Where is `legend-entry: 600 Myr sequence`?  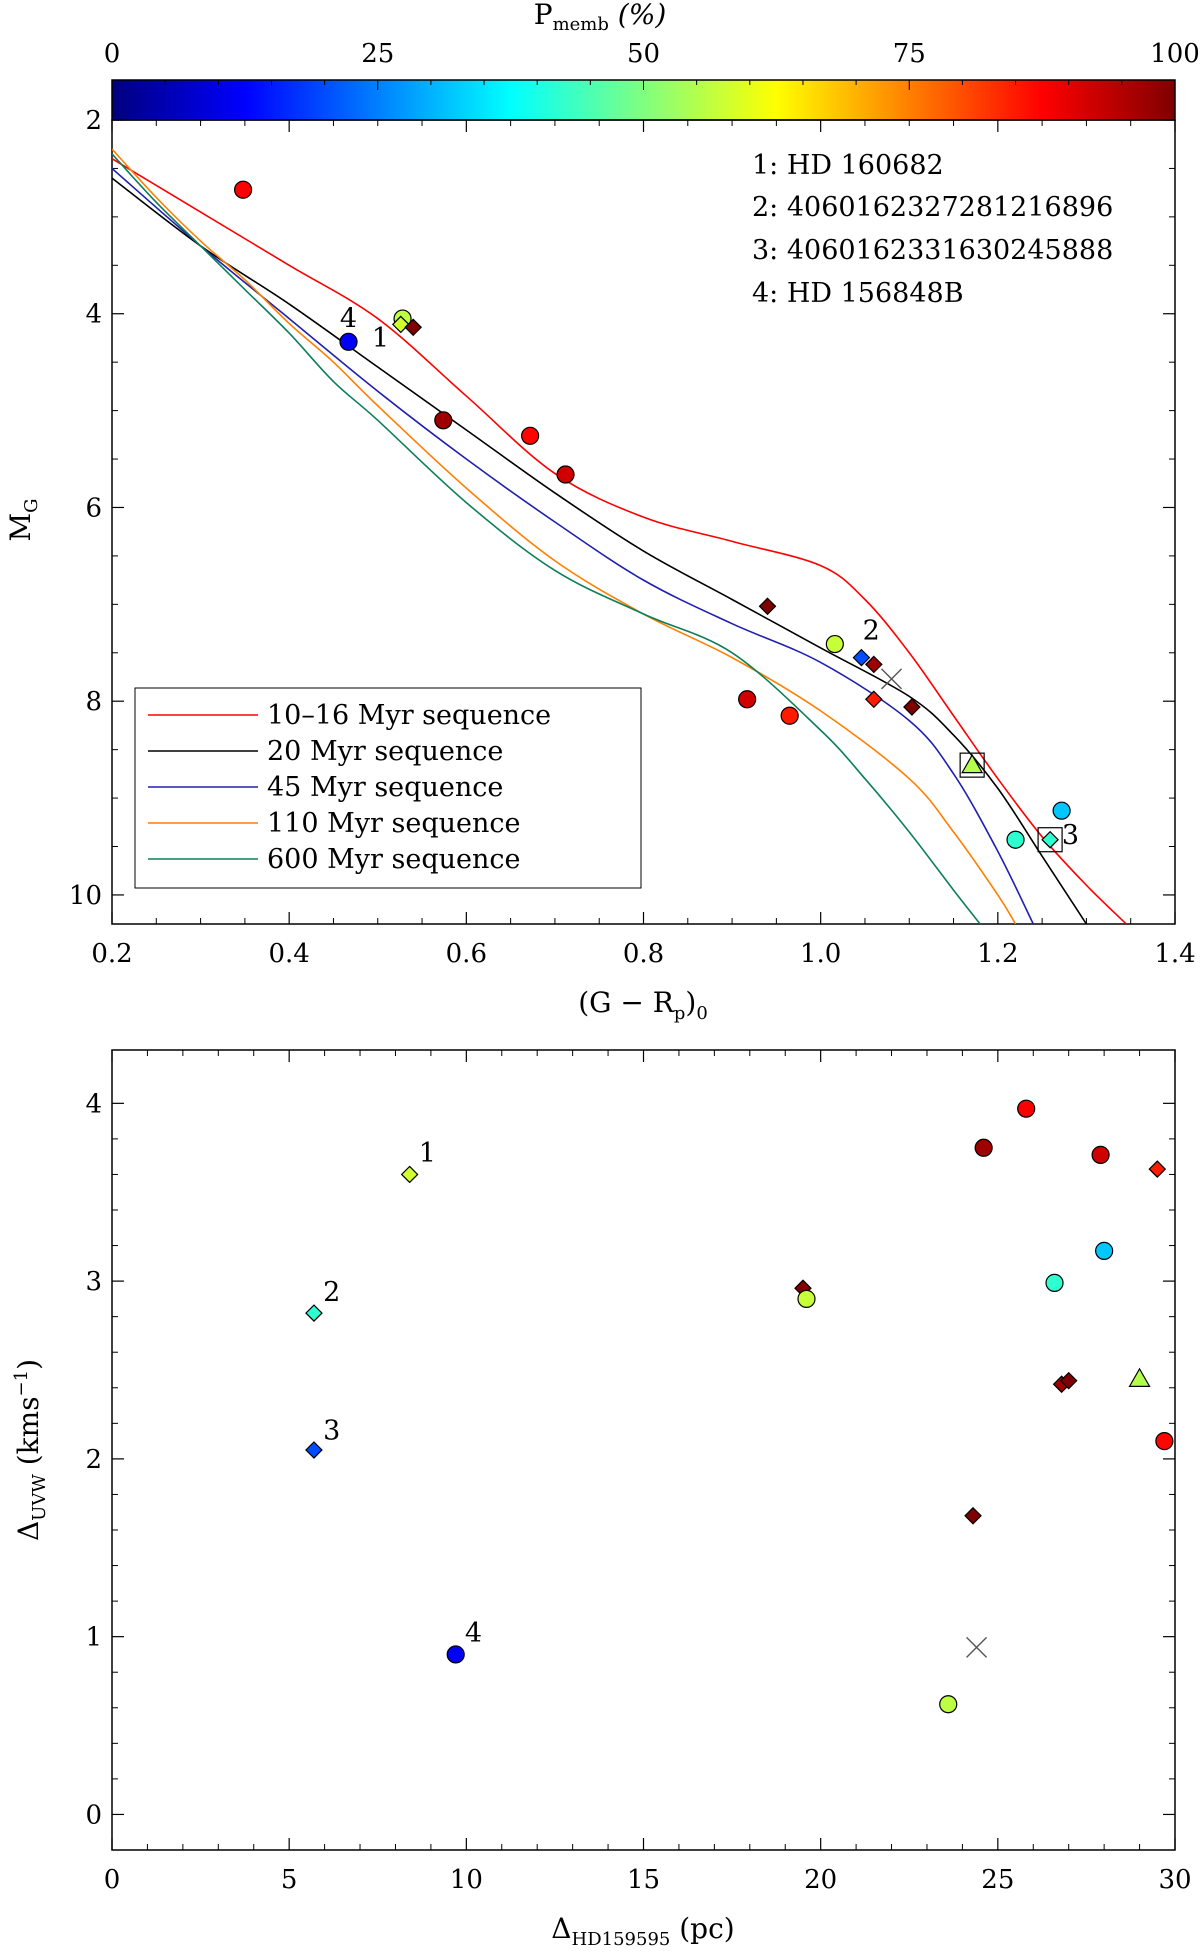 legend-entry: 600 Myr sequence is located at coordinates (334, 859).